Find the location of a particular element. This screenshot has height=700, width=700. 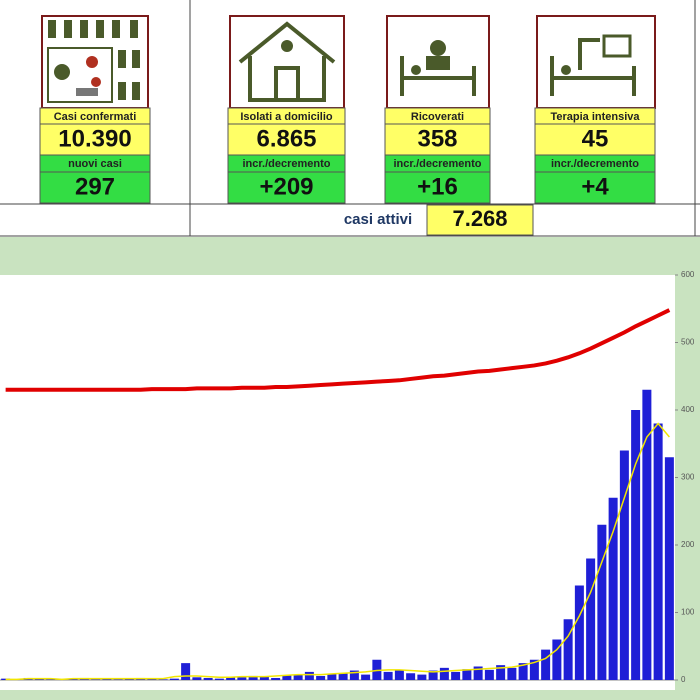

active-box is located at coordinates (480, 220).